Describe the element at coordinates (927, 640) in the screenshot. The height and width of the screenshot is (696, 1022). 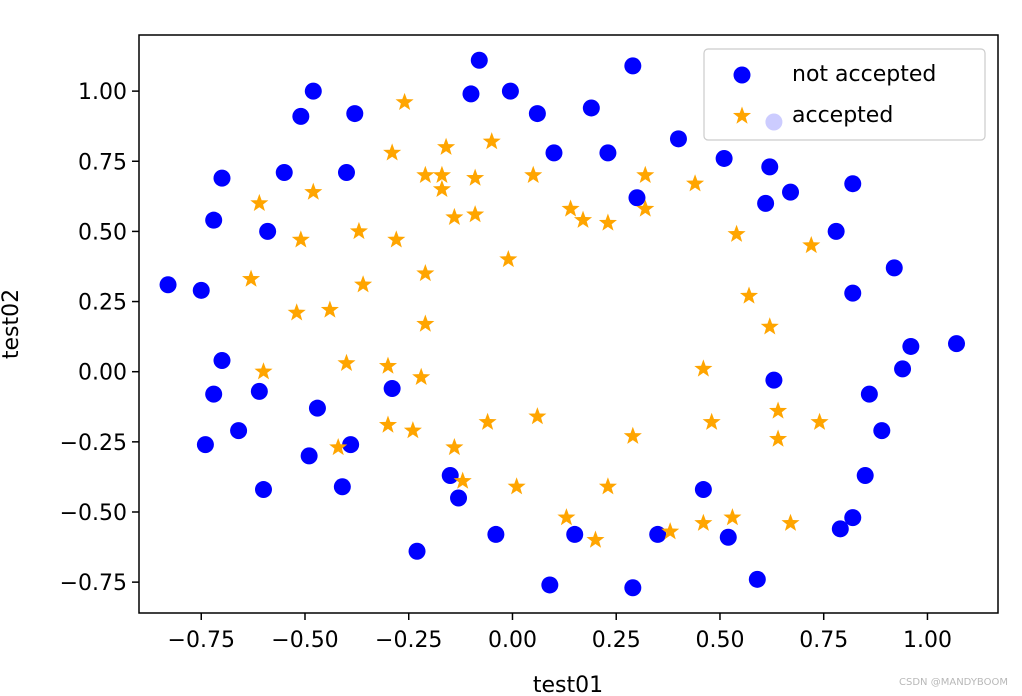
I see `x-tick-label: 1.00` at that location.